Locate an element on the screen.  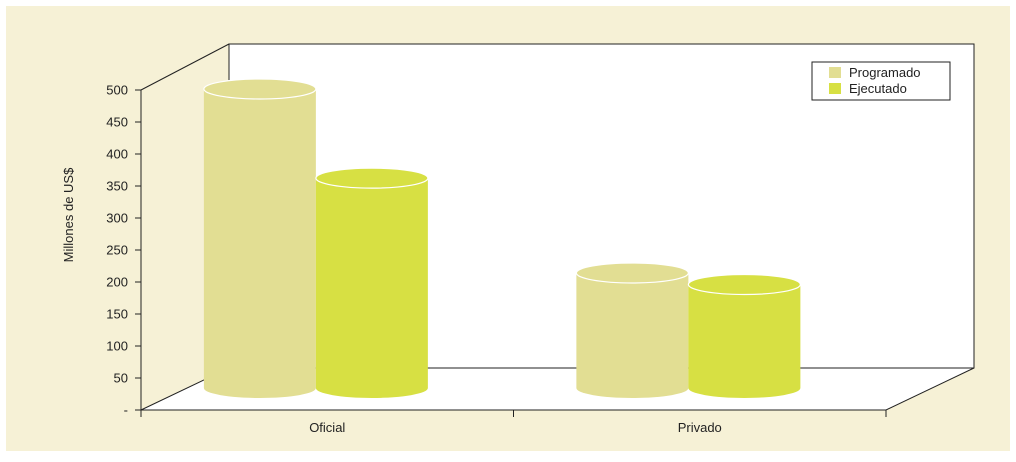
y-tick-label: - is located at coordinates (126, 410).